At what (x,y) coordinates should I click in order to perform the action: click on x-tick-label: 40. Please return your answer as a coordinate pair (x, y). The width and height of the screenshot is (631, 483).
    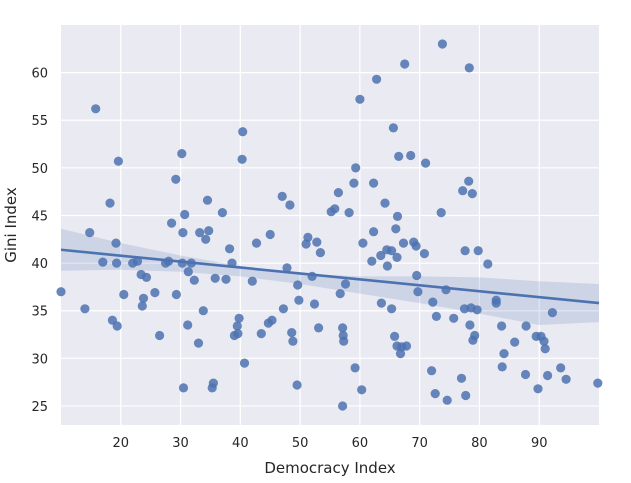
    Looking at the image, I should click on (240, 443).